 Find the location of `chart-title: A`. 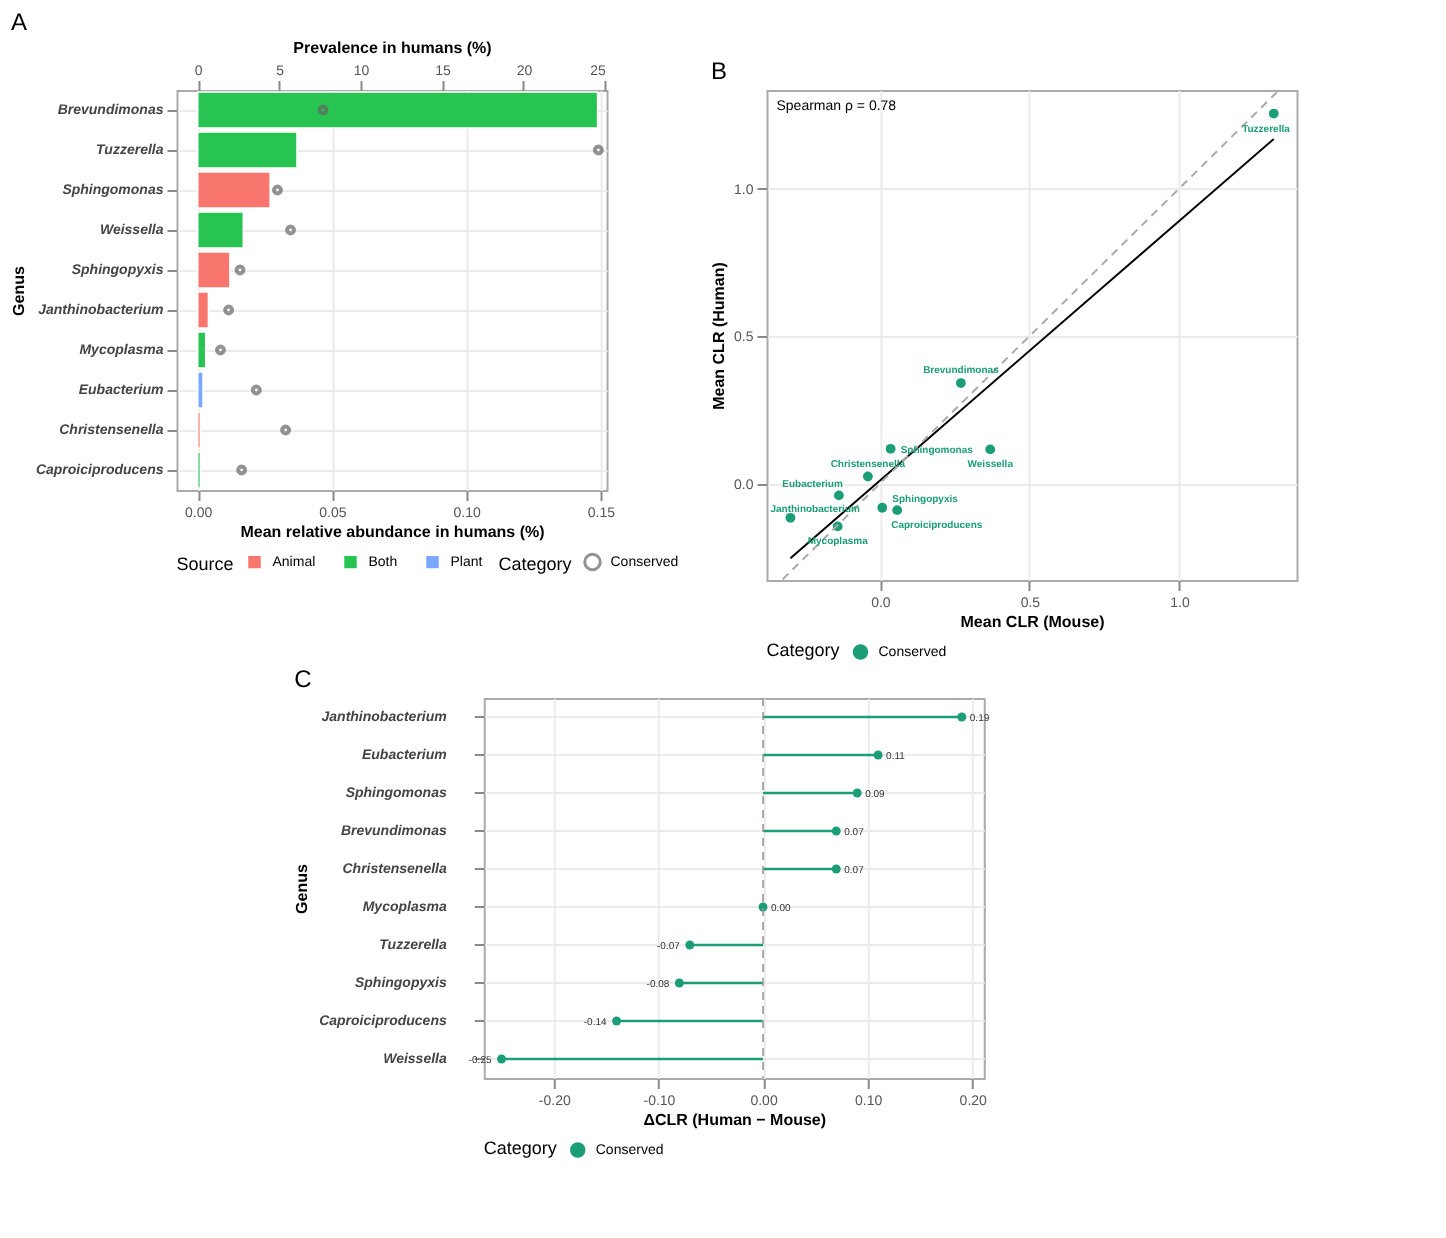

chart-title: A is located at coordinates (18, 22).